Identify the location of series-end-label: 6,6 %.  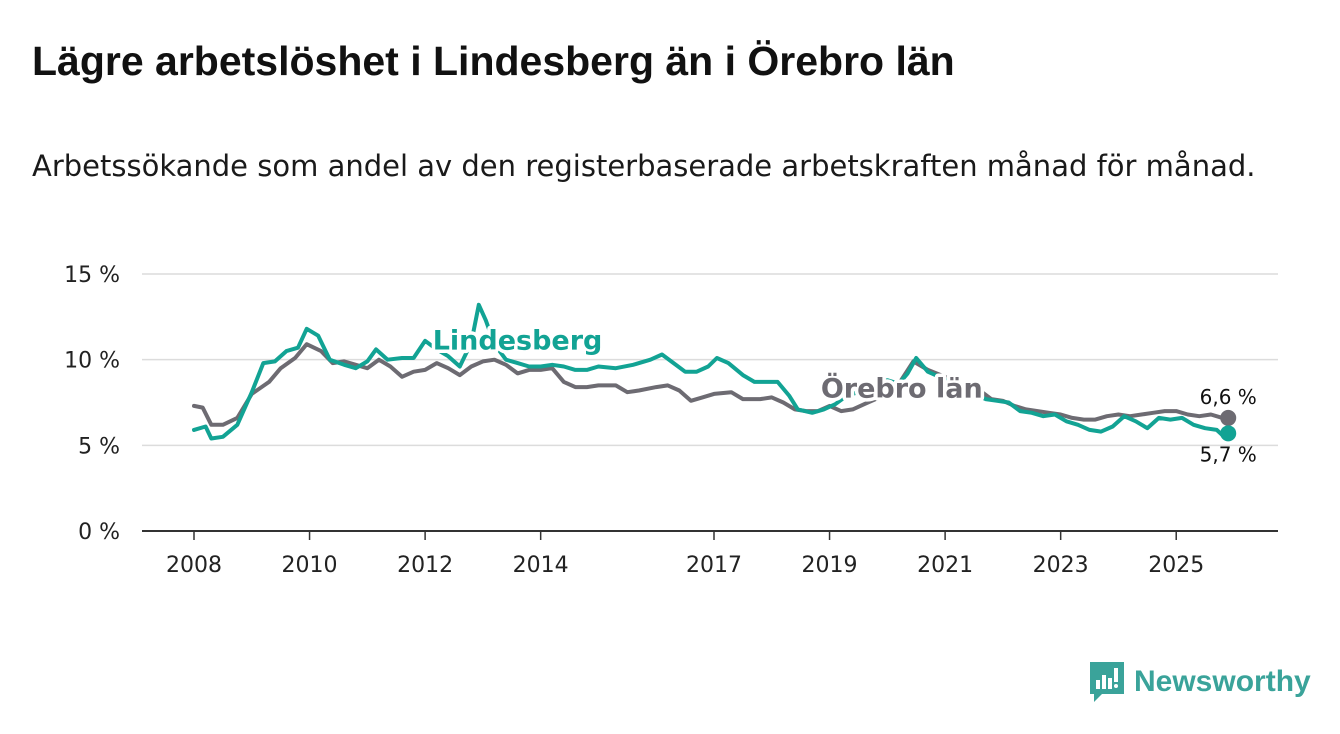
(1228, 397).